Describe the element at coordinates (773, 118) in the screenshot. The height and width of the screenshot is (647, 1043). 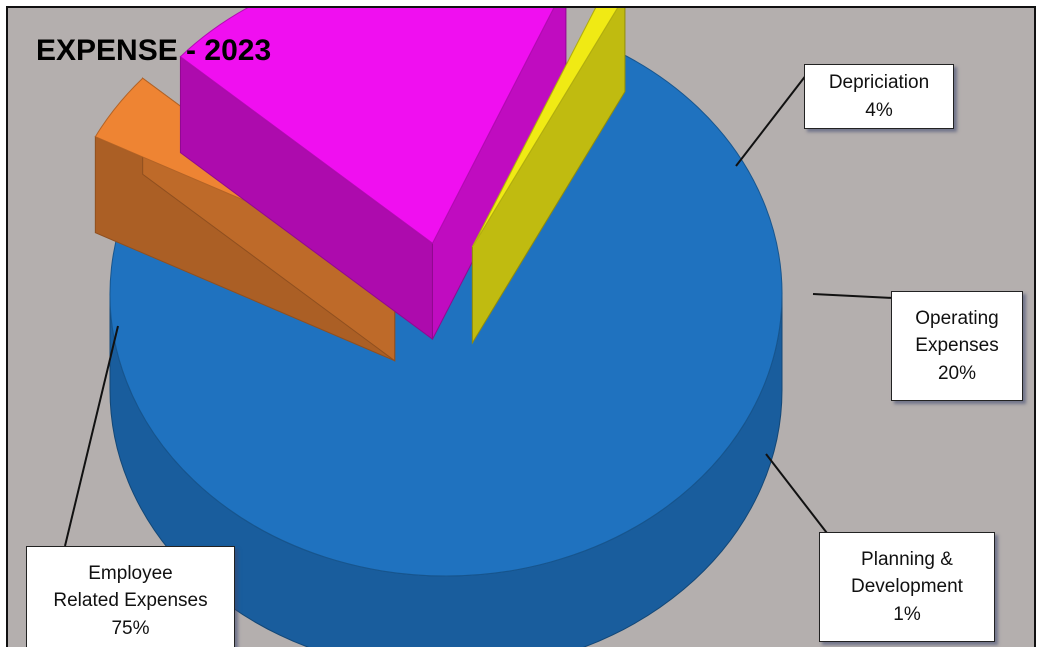
I see `leader-line-depriciation` at that location.